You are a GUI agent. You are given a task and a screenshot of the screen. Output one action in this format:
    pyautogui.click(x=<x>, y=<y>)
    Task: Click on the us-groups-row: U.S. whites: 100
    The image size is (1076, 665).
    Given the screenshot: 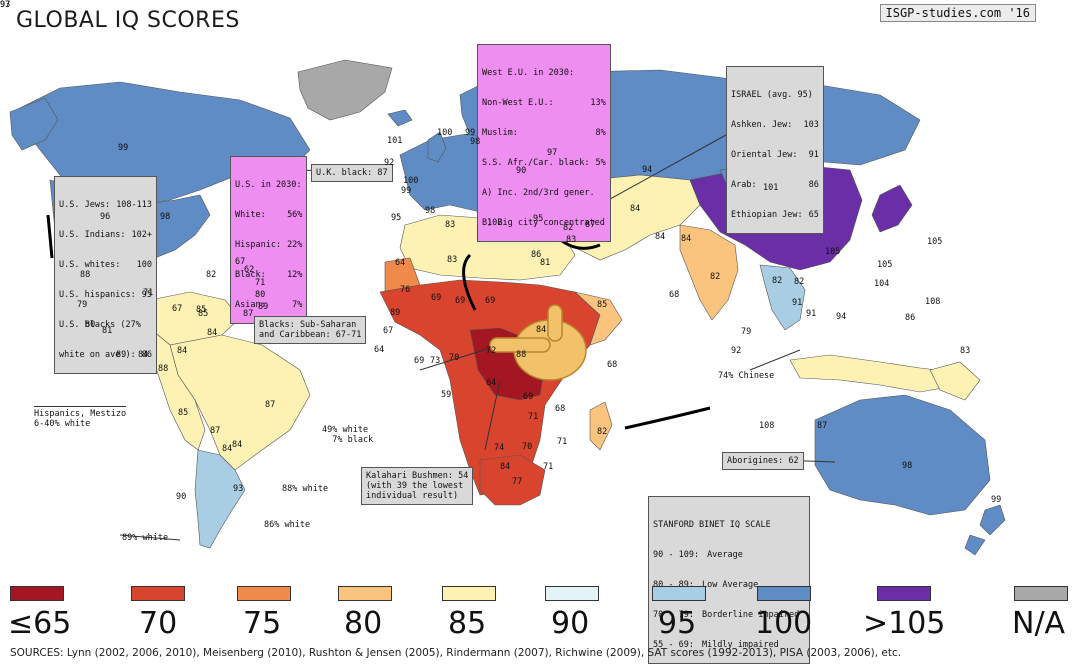 What is the action you would take?
    pyautogui.click(x=106, y=265)
    